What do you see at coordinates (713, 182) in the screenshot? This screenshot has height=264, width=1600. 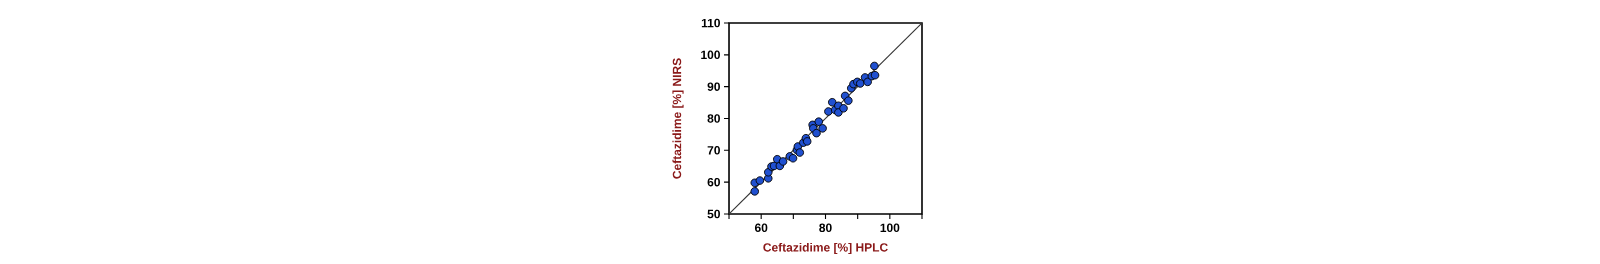 I see `y-tick-label: 60` at bounding box center [713, 182].